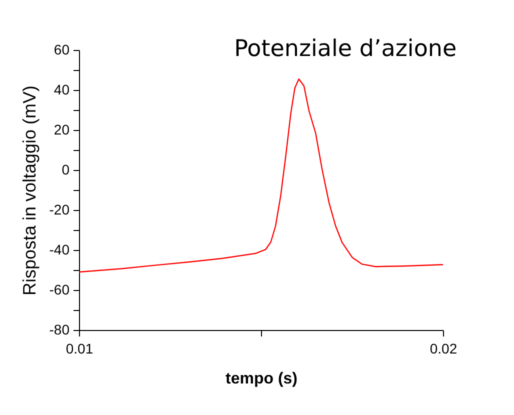 This screenshot has width=514, height=415. Describe the element at coordinates (444, 348) in the screenshot. I see `x-tick-label: 0.02` at that location.